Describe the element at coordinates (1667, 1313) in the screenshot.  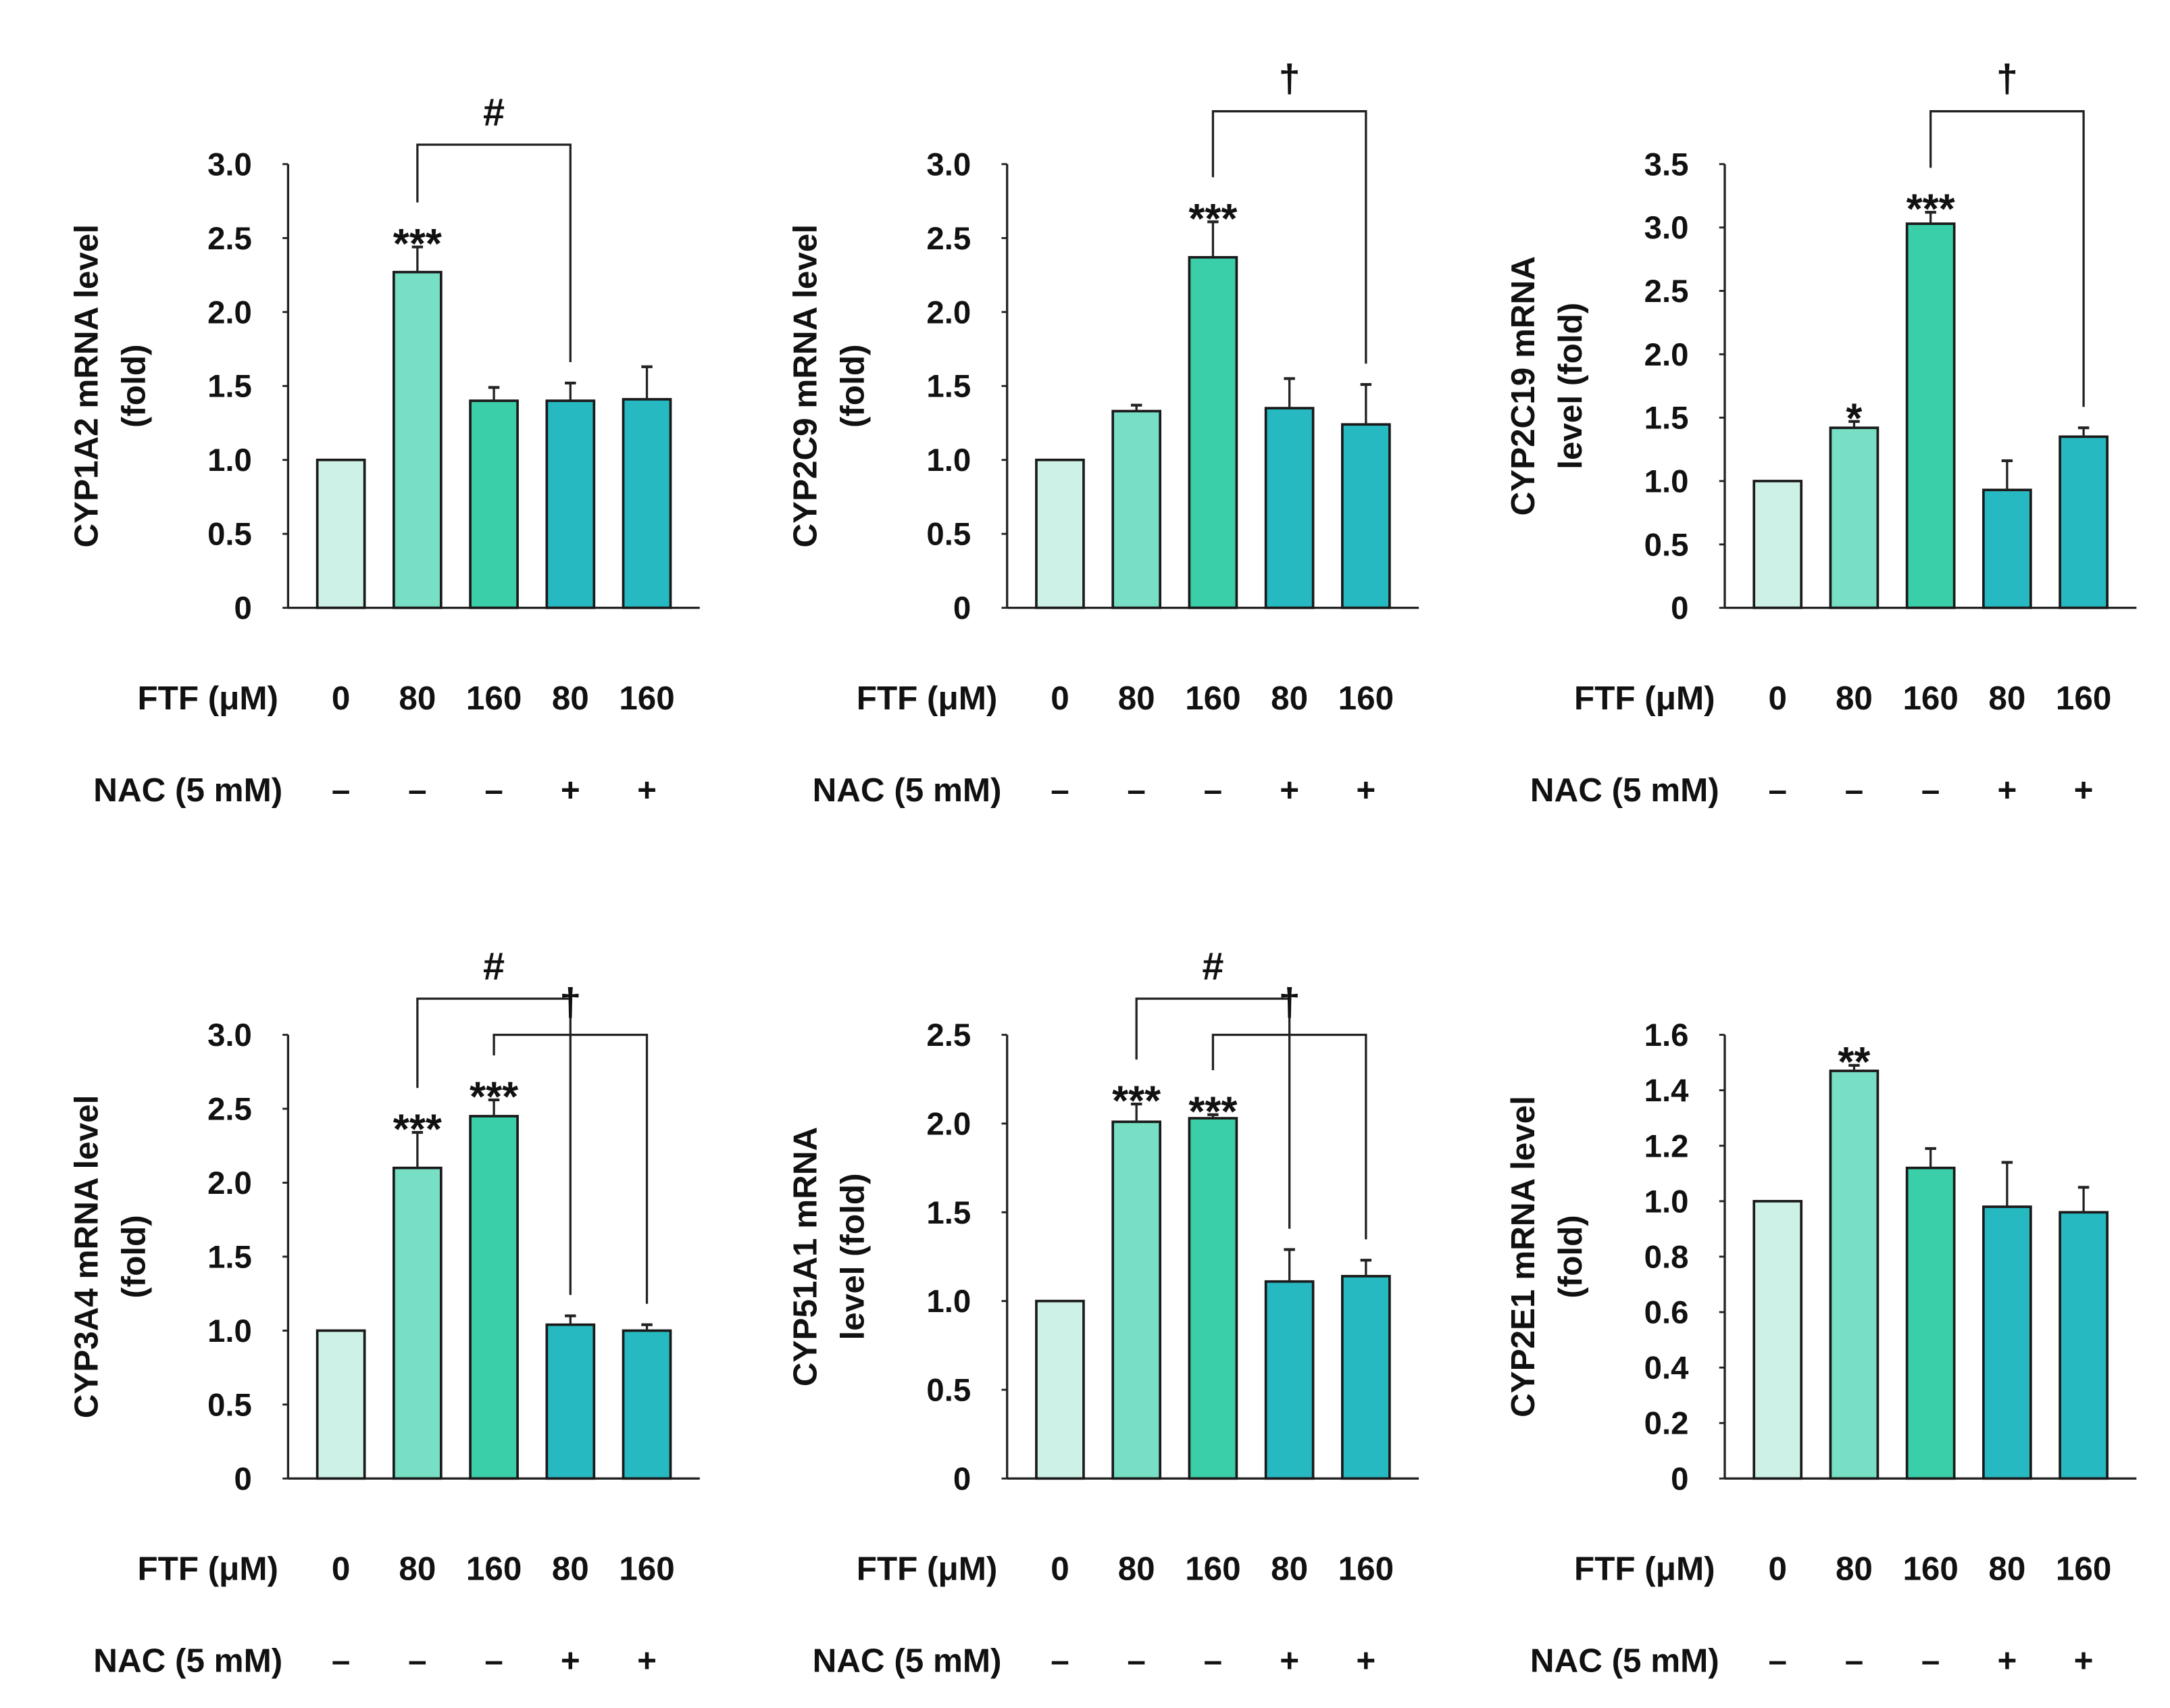
I see `y-tick-label: 0.6` at that location.